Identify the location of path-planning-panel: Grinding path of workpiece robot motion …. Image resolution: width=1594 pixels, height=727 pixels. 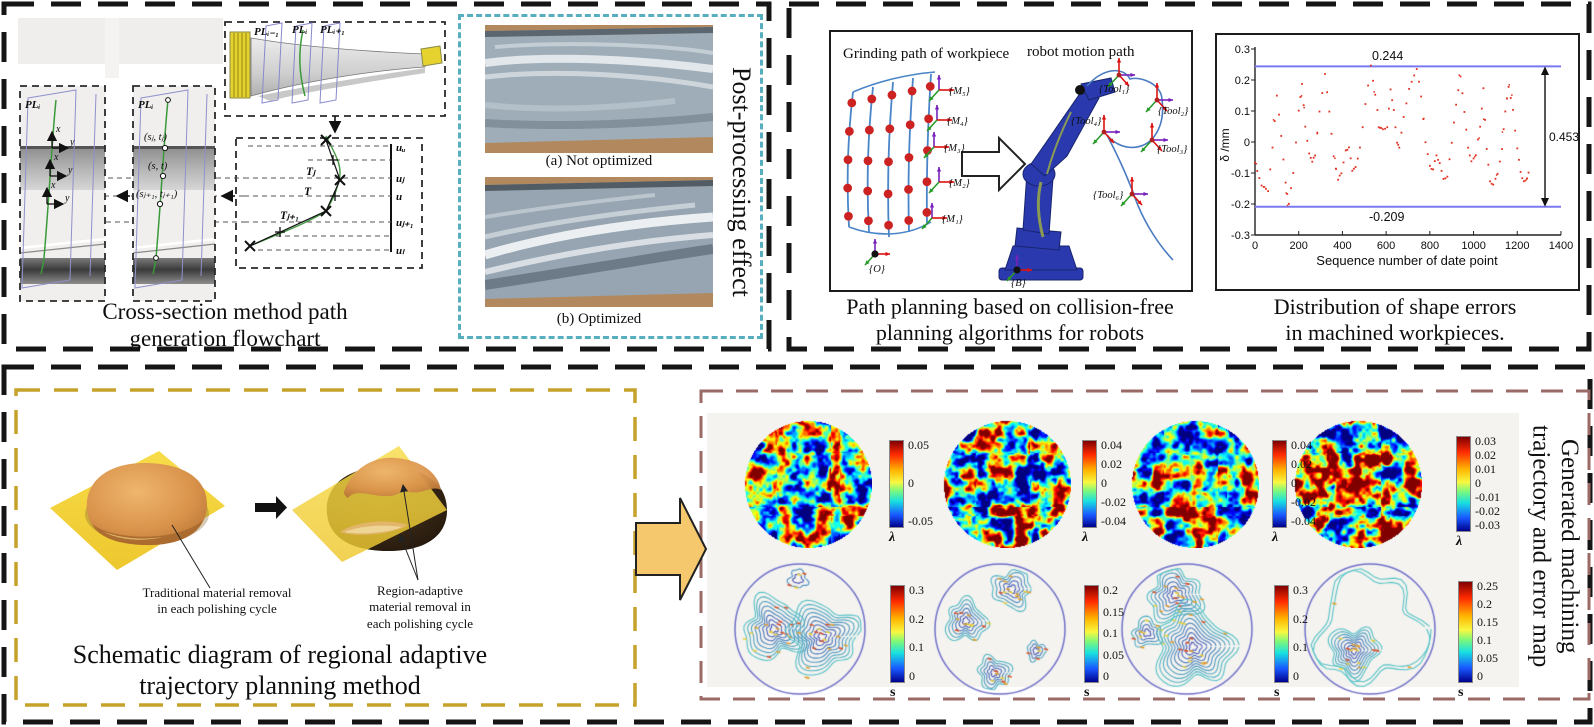
(1011, 161).